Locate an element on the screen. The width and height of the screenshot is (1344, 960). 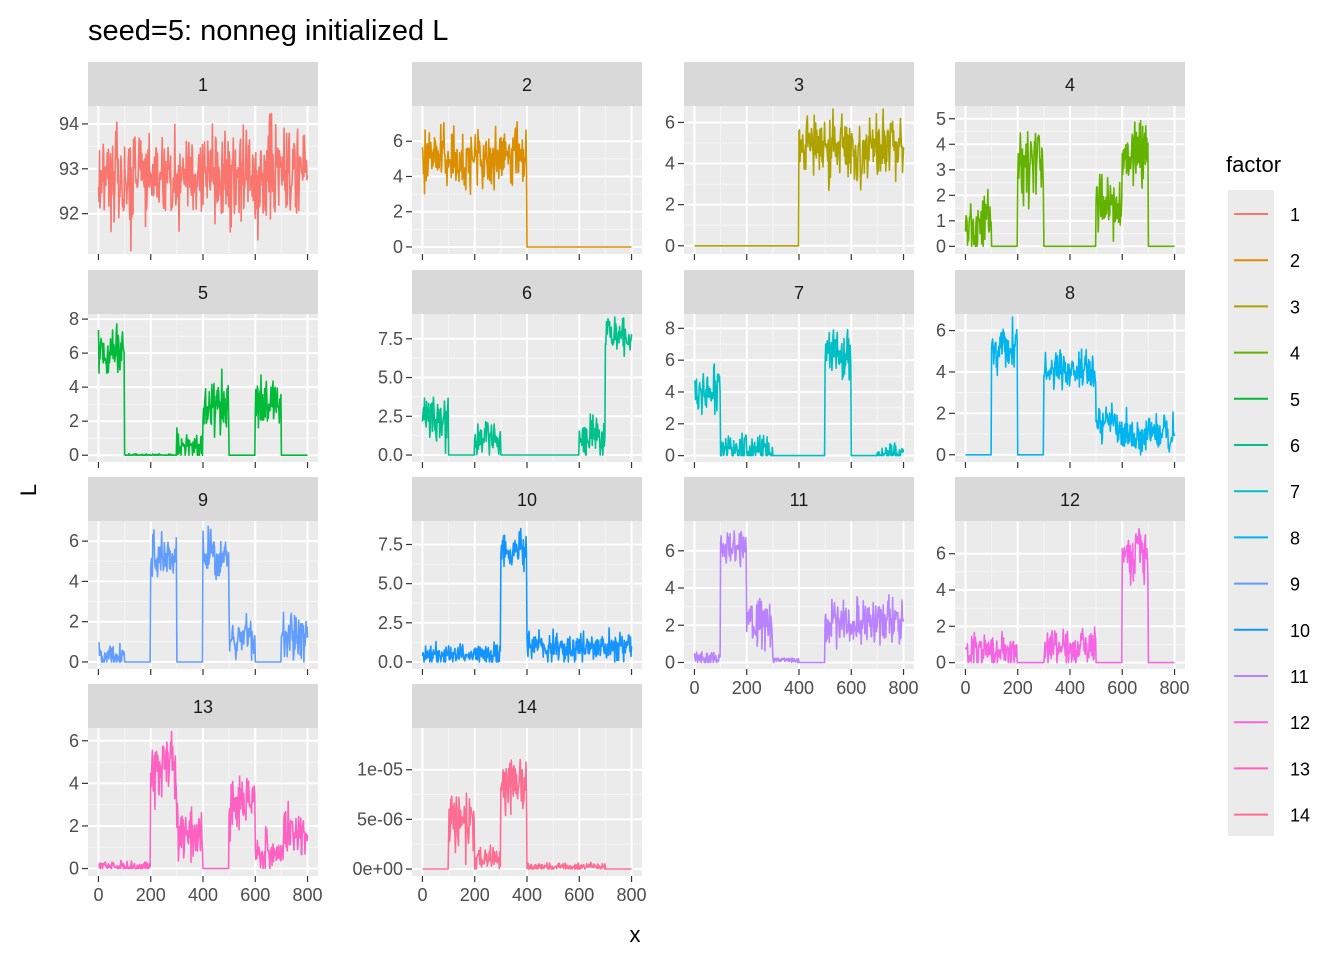
facet-panel-11: 11 0 2 4 6 0 200 400 600 800 is located at coordinates (792, 587).